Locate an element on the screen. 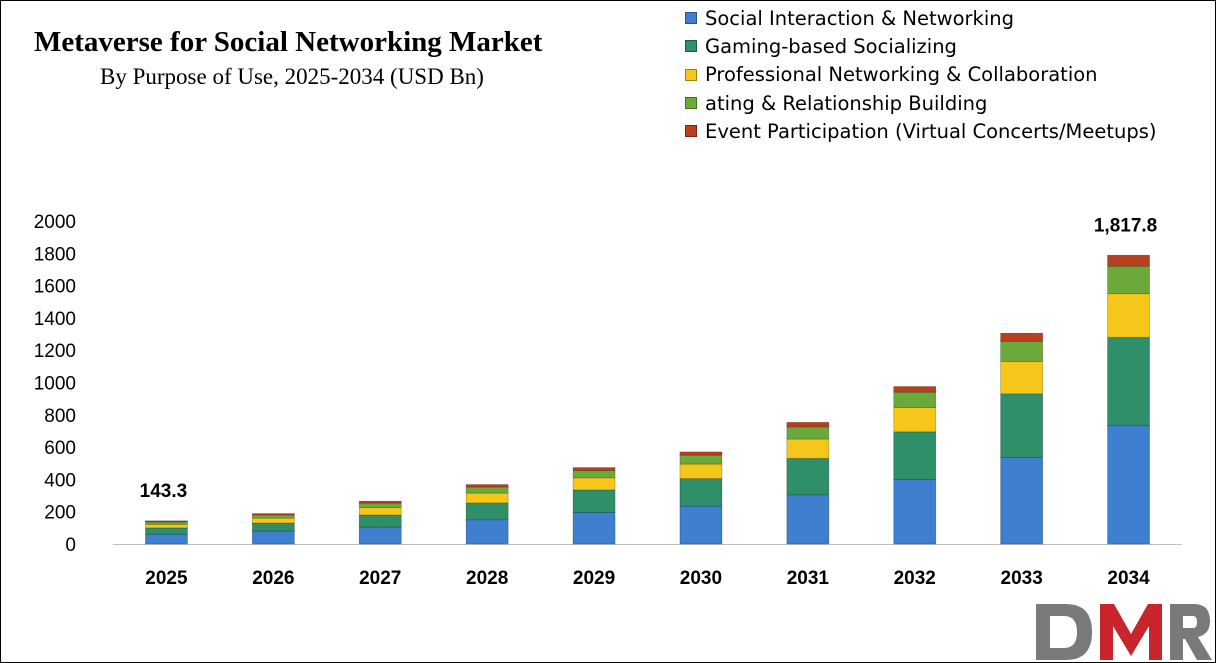 The width and height of the screenshot is (1216, 663). y-tick-label: 1800 is located at coordinates (55, 254).